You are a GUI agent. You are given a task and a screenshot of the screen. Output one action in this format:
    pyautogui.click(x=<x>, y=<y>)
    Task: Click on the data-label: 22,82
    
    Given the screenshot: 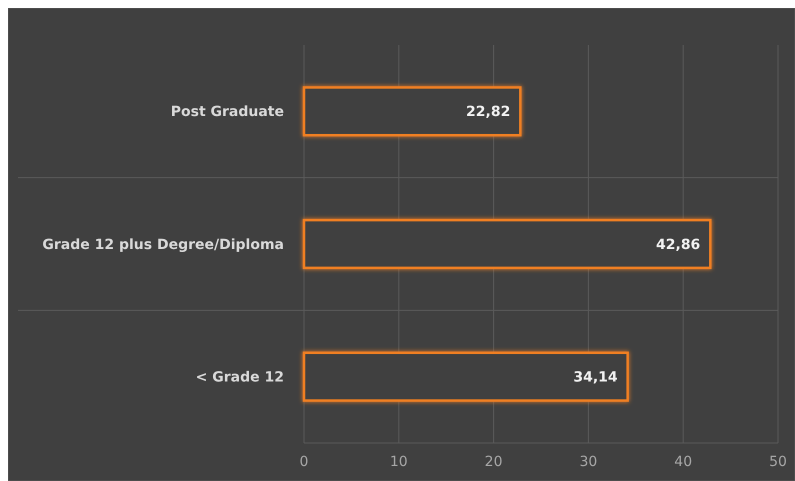 What is the action you would take?
    pyautogui.click(x=488, y=112)
    